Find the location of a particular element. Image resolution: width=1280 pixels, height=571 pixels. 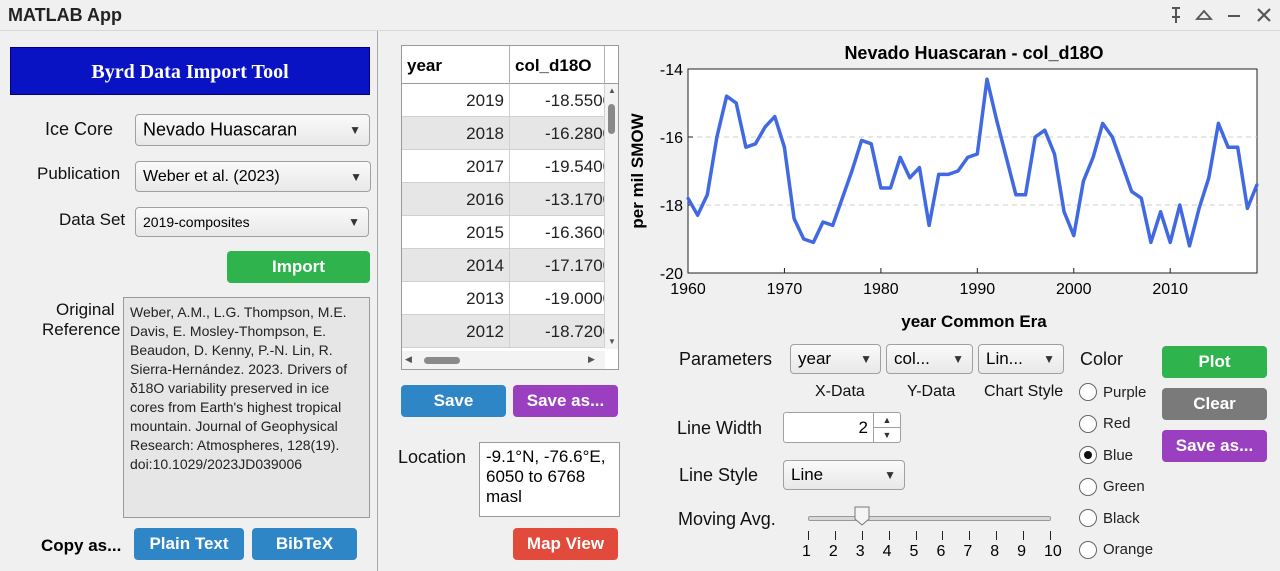

y-tick-label: -16 is located at coordinates (671, 138).